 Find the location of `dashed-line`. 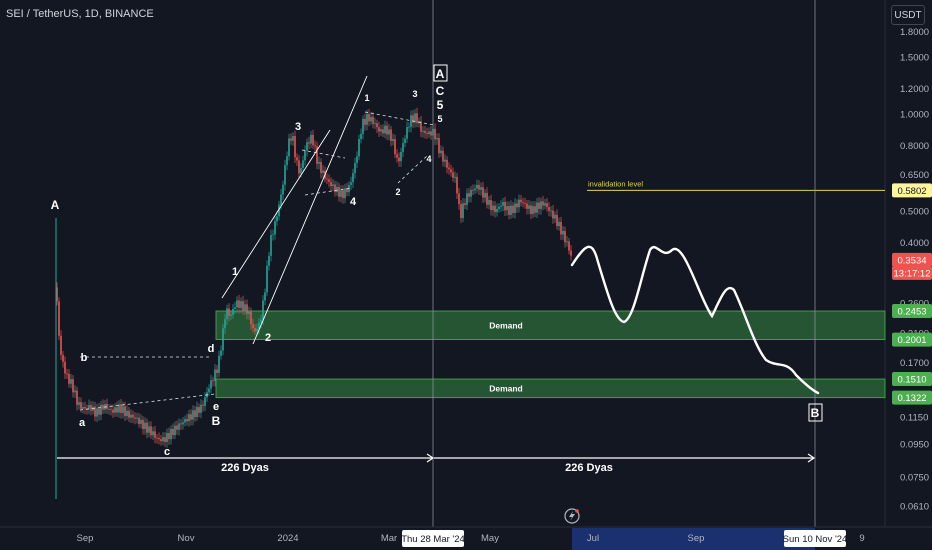

dashed-line is located at coordinates (413, 169).